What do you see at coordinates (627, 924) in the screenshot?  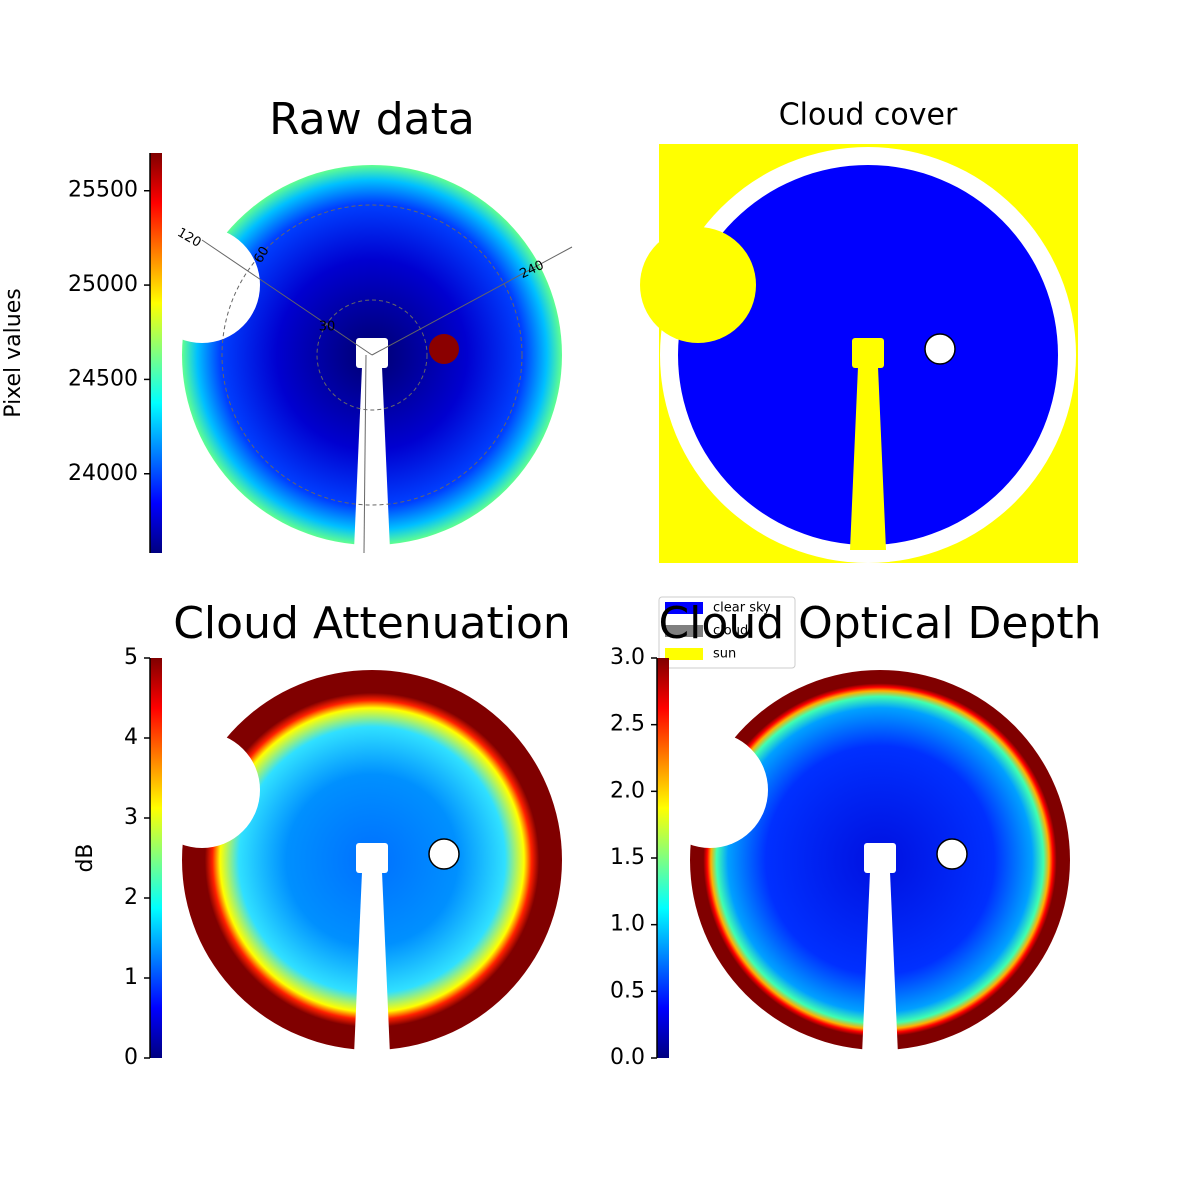 I see `colorbar-tick-label: 1.0` at bounding box center [627, 924].